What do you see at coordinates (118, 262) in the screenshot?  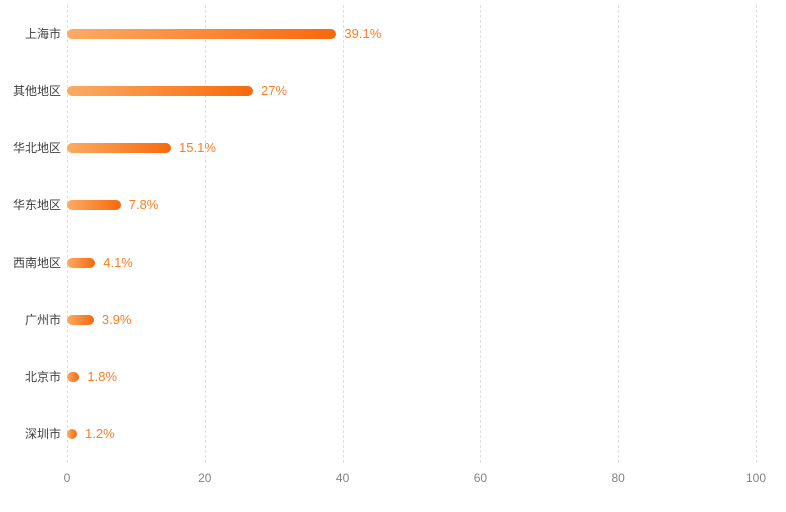 I see `value-label: 4.1%` at bounding box center [118, 262].